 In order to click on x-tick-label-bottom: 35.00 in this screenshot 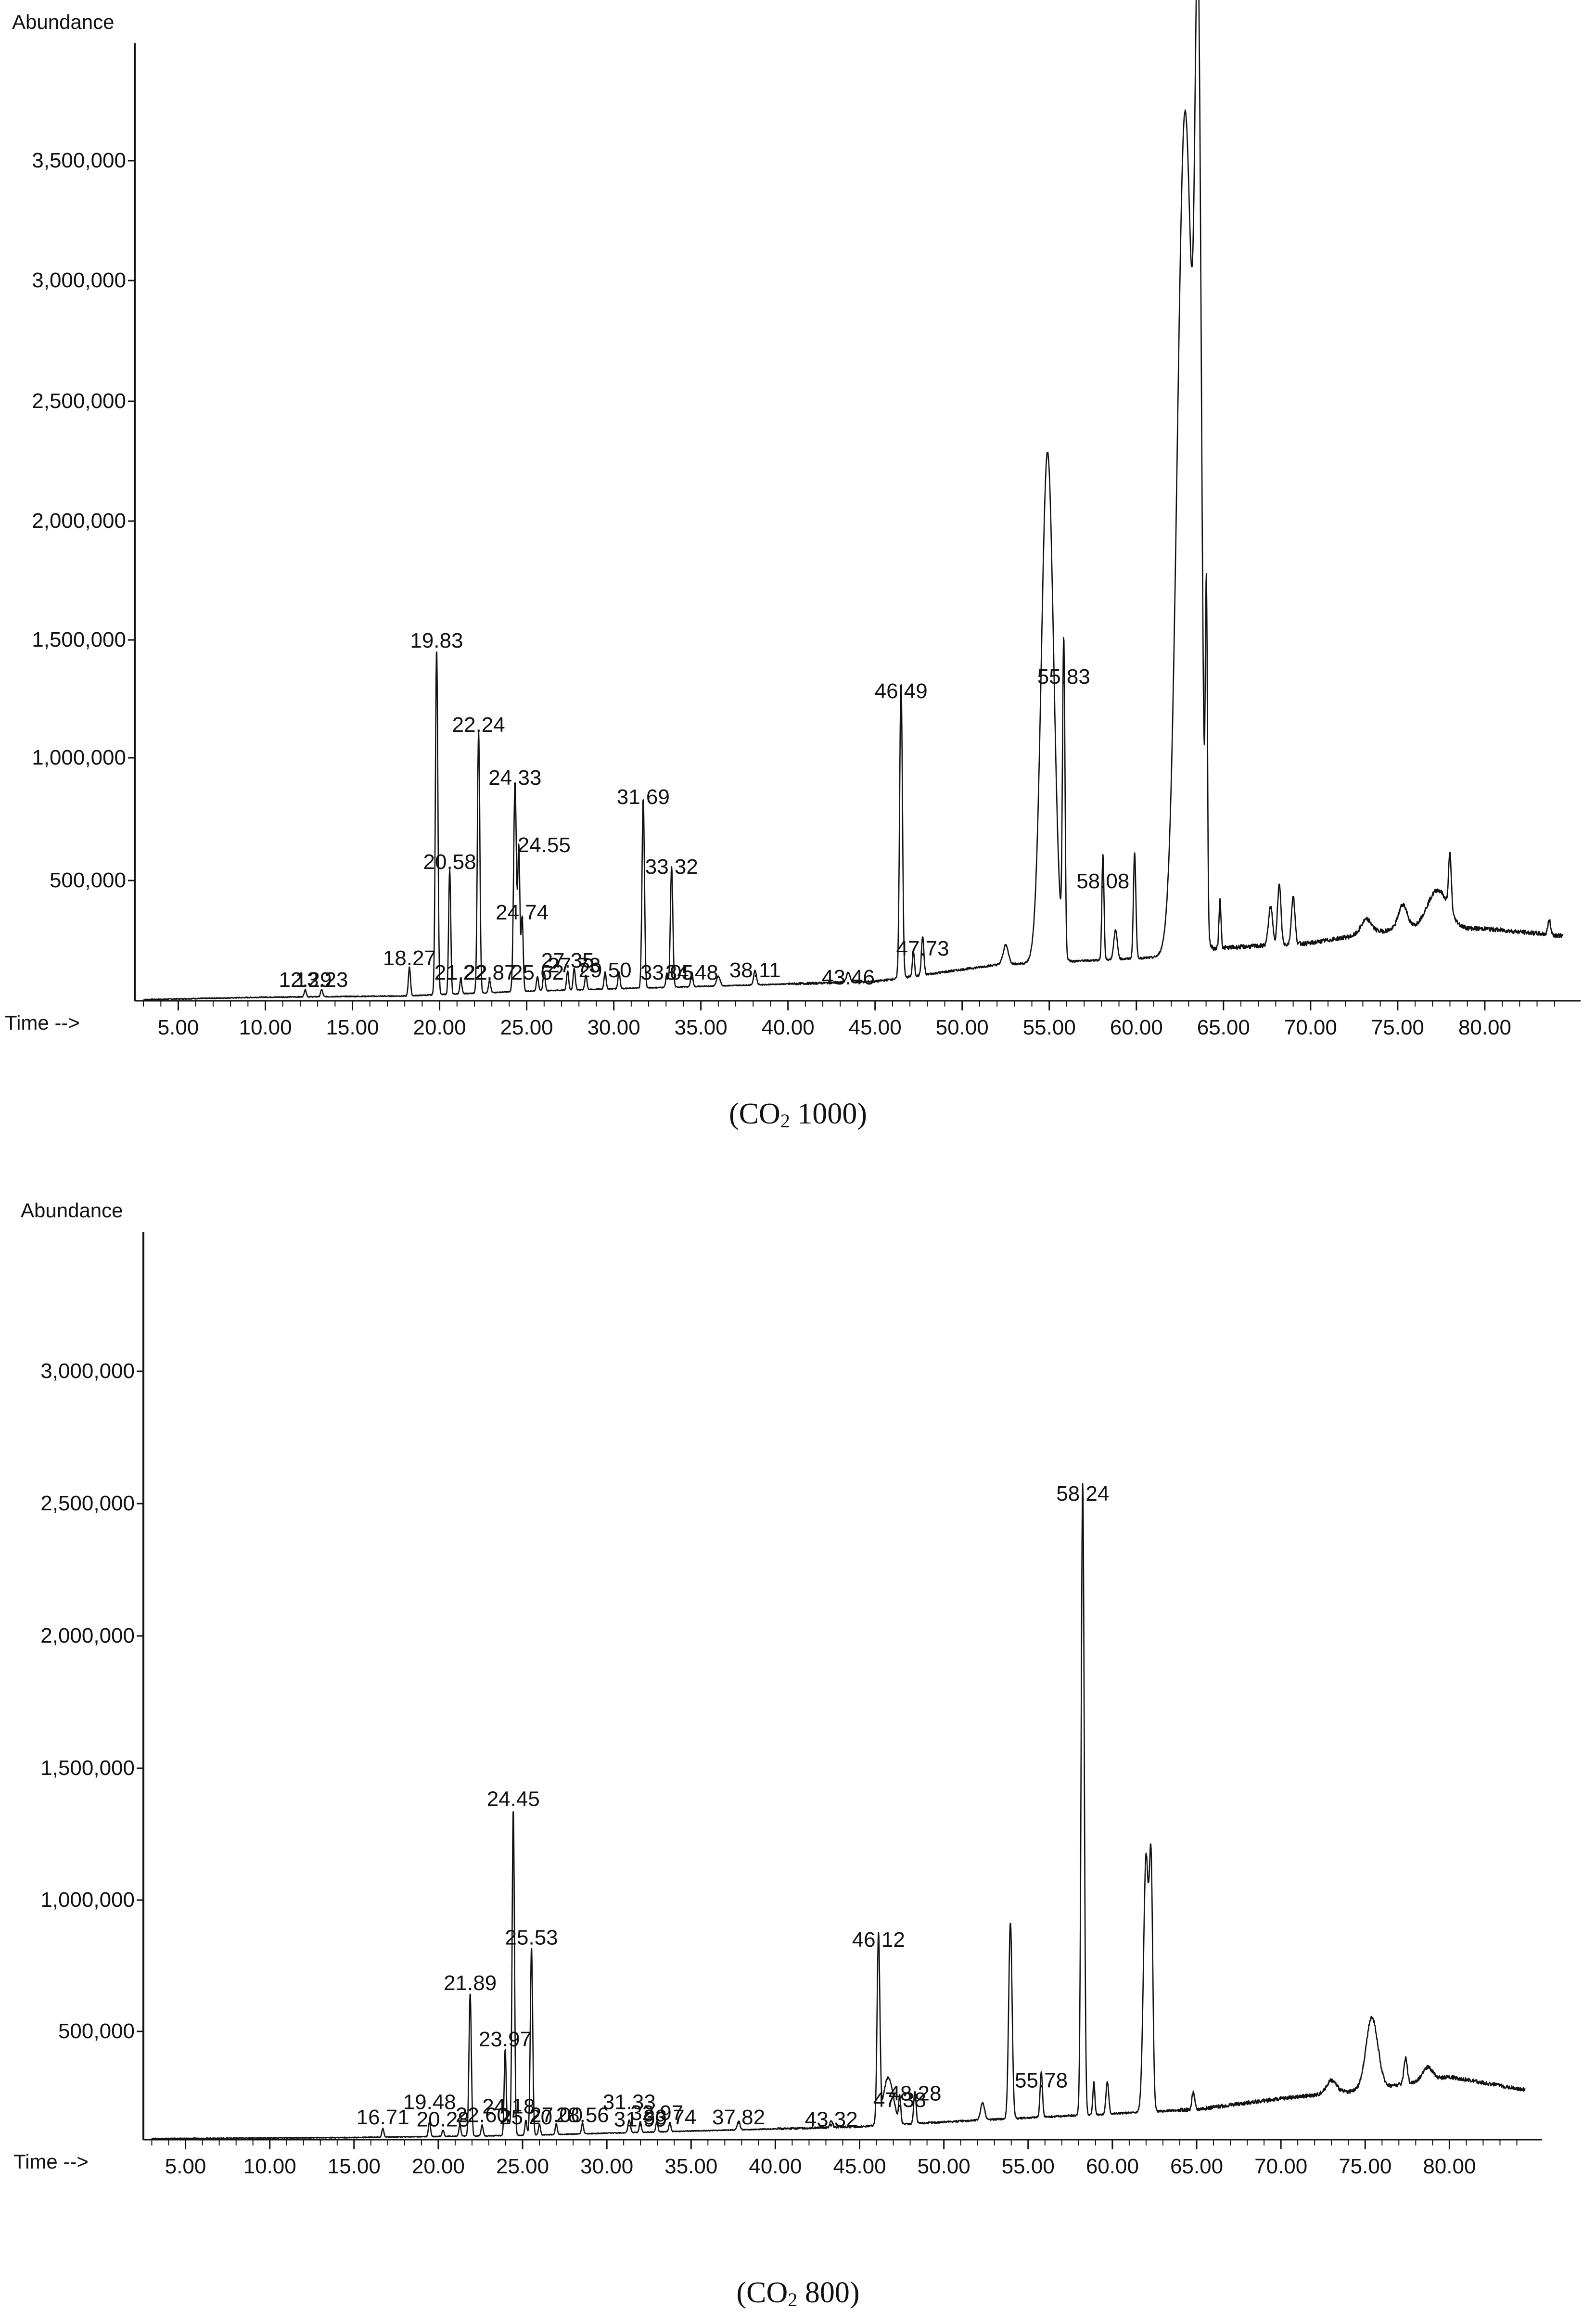, I will do `click(690, 2166)`.